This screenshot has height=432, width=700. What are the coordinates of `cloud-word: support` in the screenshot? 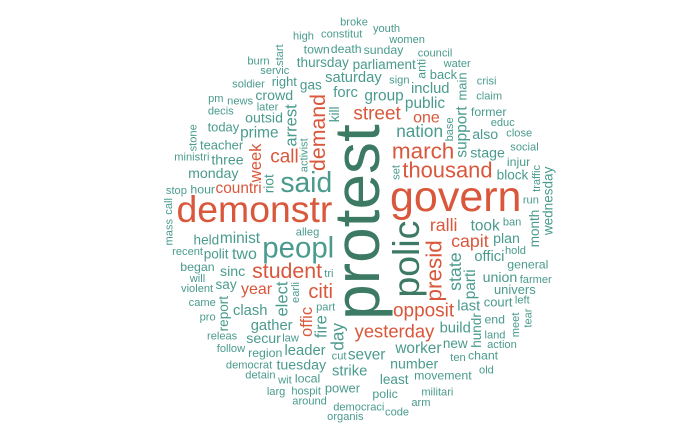 It's located at (462, 132).